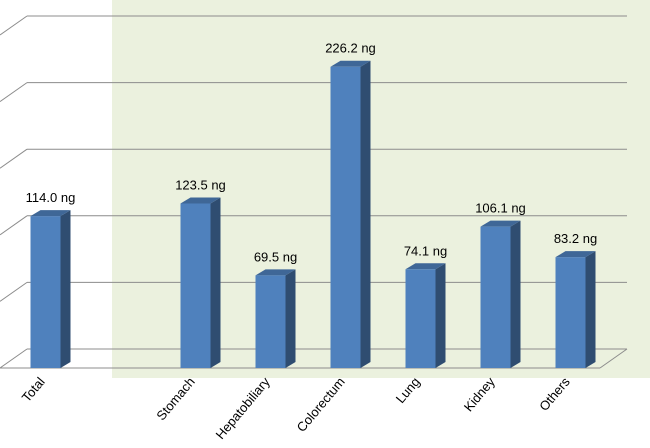 The height and width of the screenshot is (448, 650). What do you see at coordinates (479, 394) in the screenshot?
I see `x-tick-label: Kidney` at bounding box center [479, 394].